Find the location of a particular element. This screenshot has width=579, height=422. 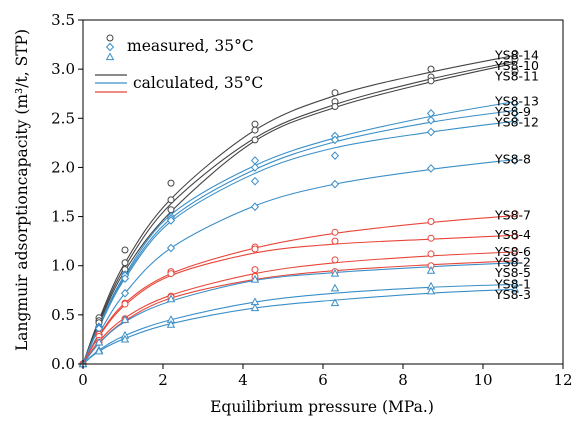

x-tick-label: 12 is located at coordinates (562, 380).